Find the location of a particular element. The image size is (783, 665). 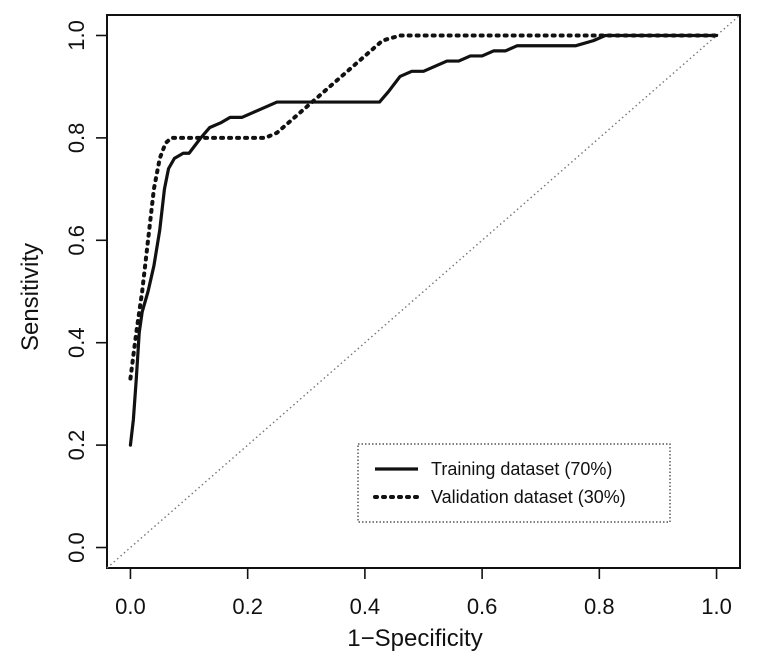

y-axis-title: Sensitivity is located at coordinates (30, 297).